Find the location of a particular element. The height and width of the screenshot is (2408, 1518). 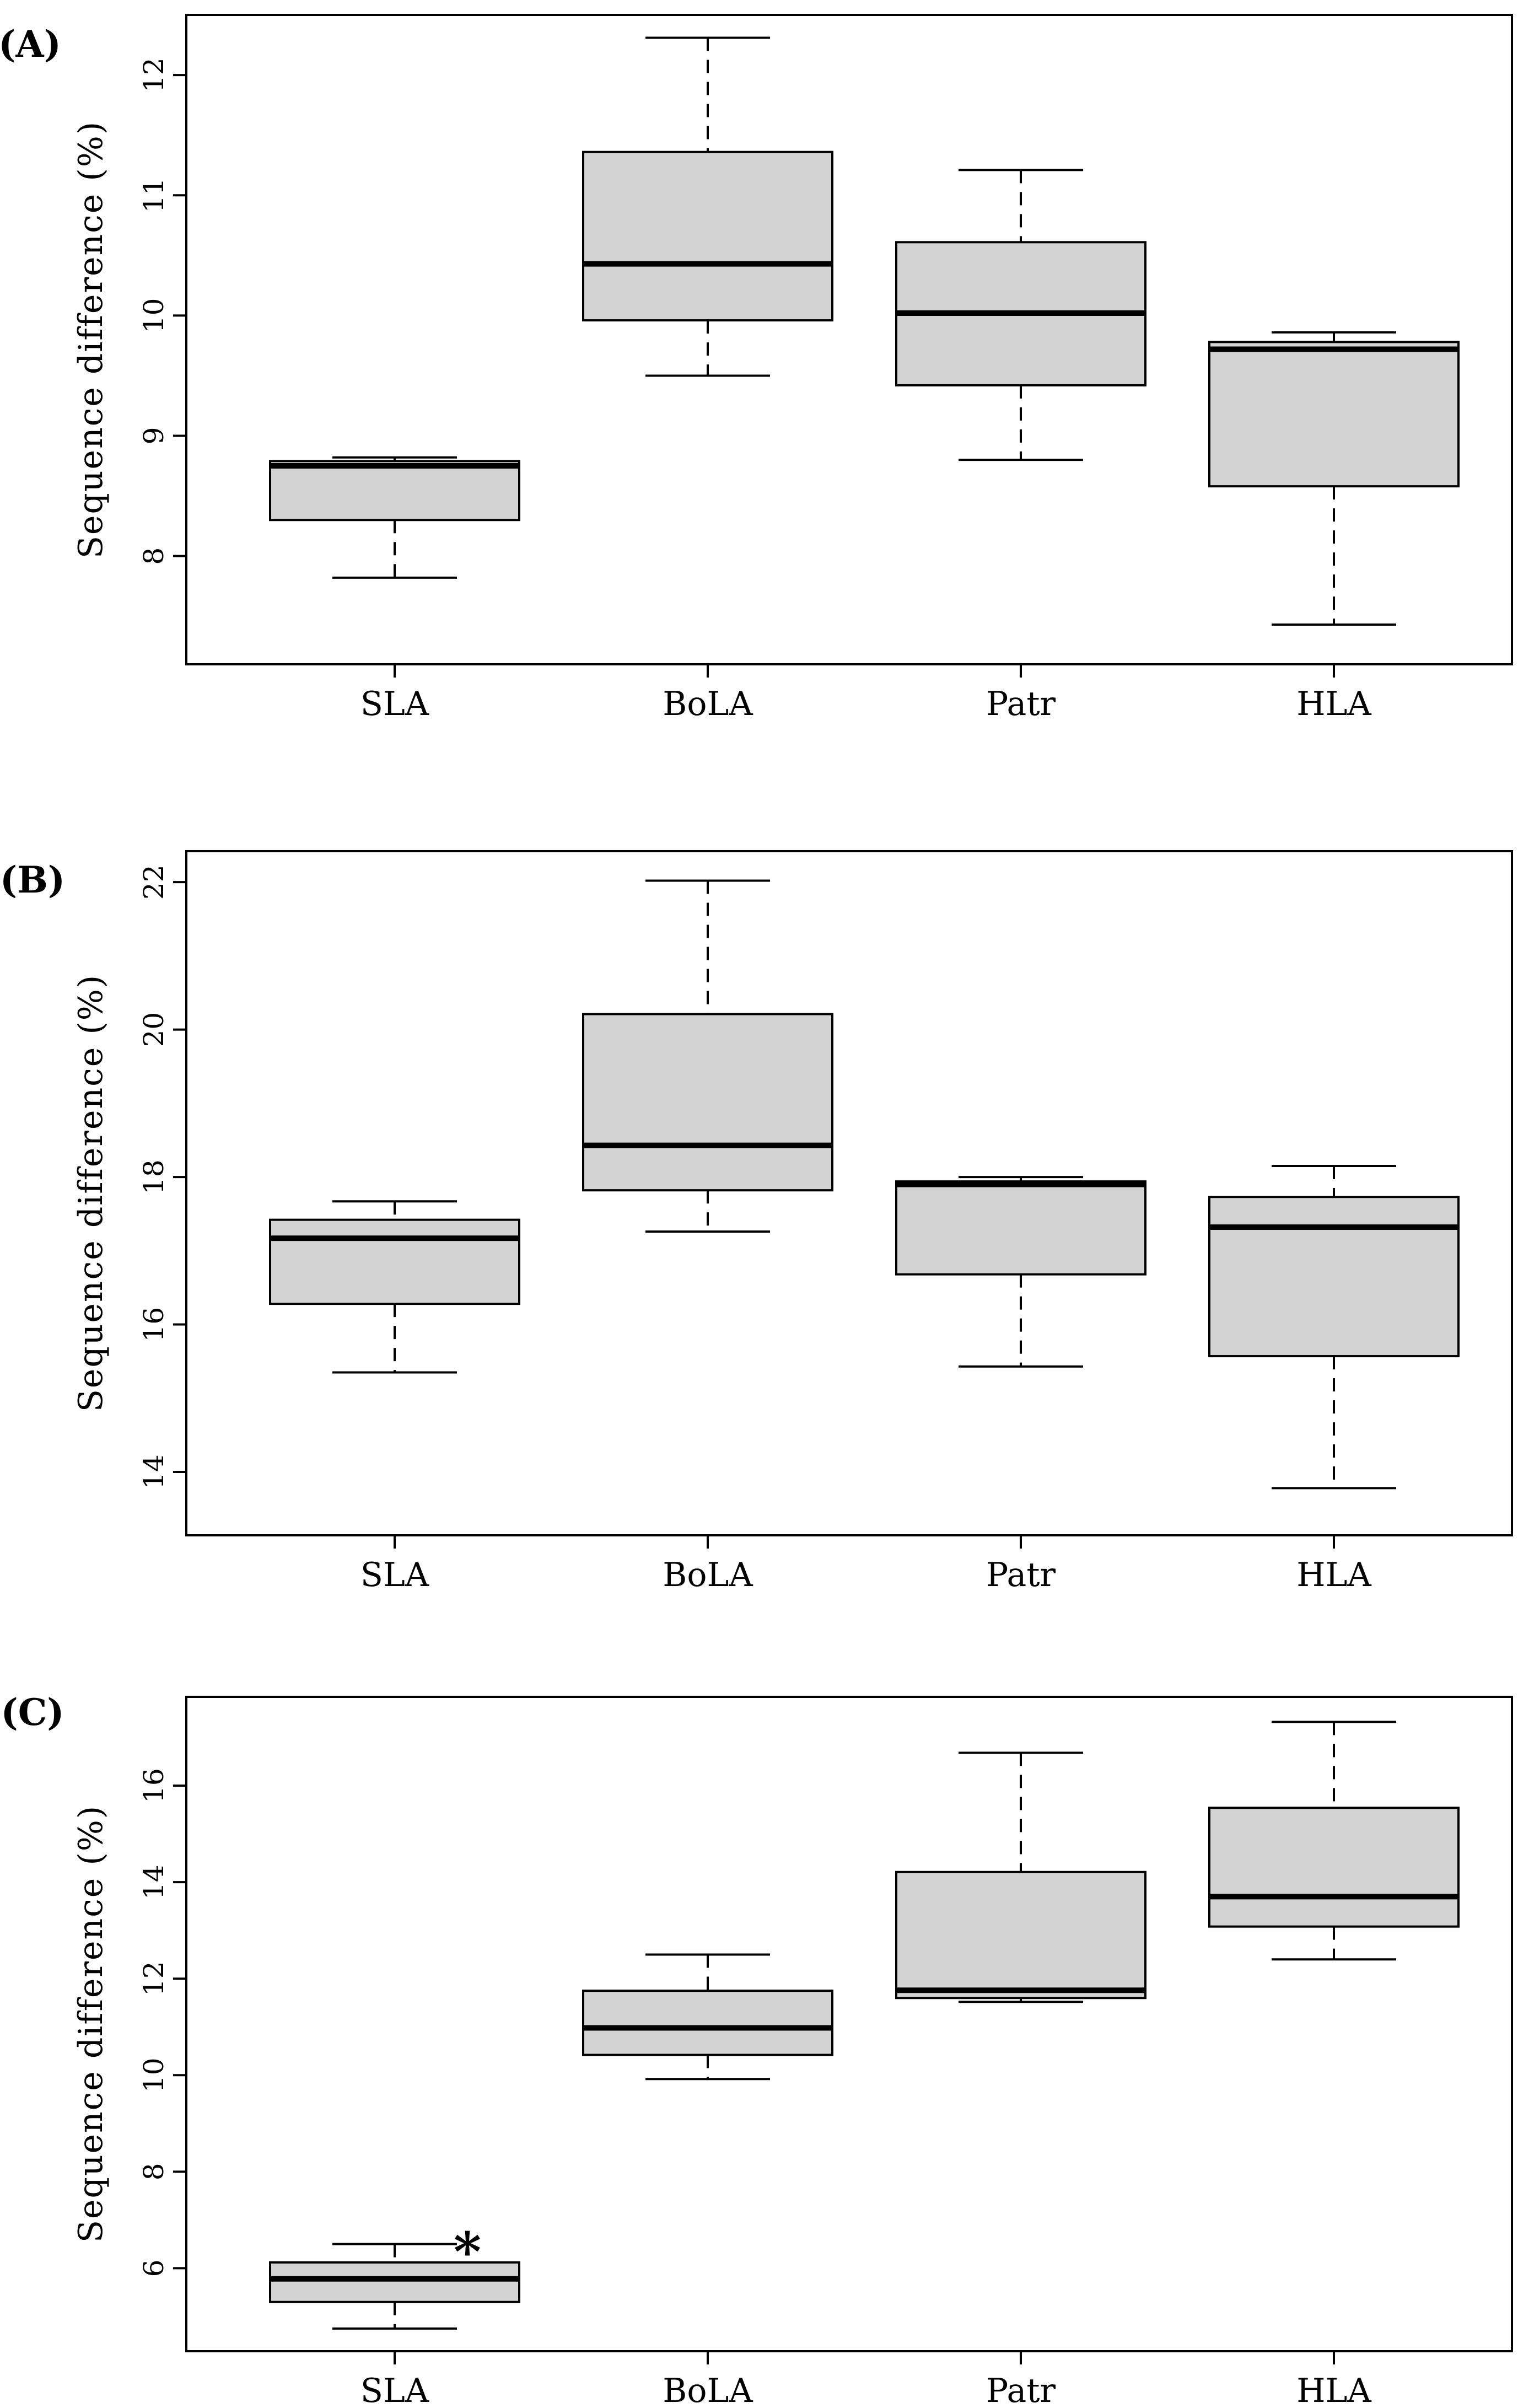

y-tick-label: 11 is located at coordinates (154, 195).